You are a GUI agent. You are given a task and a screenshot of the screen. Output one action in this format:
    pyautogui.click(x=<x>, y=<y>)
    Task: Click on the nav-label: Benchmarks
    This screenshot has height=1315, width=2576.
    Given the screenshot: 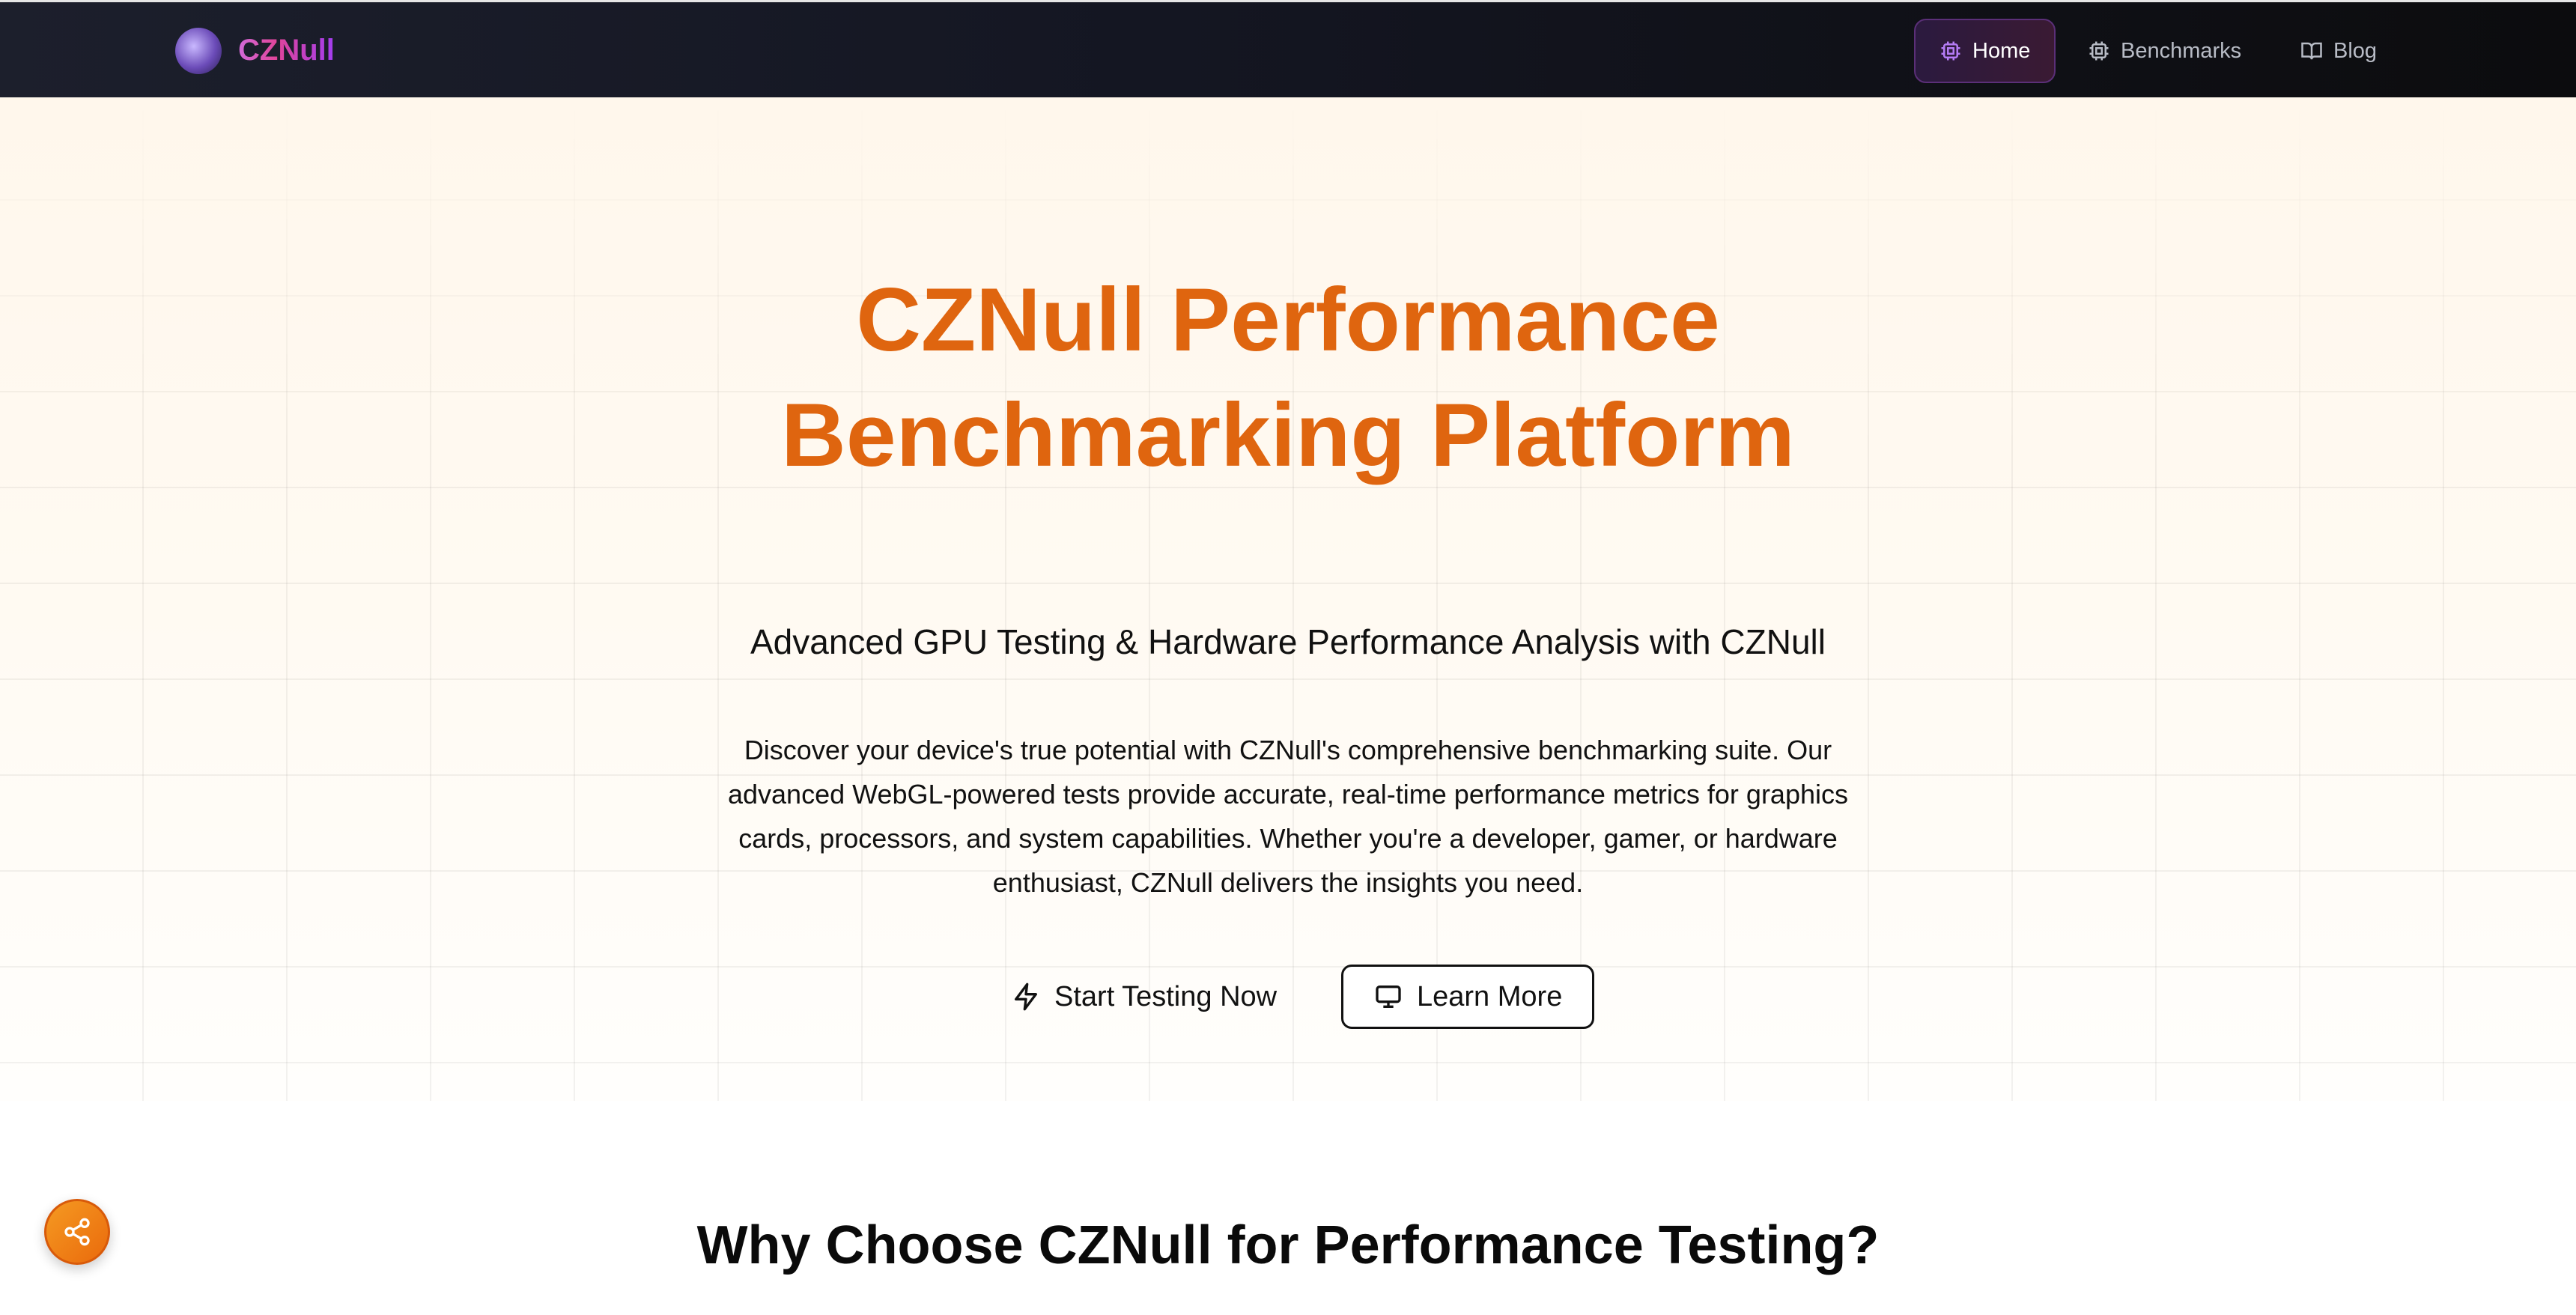 What is the action you would take?
    pyautogui.click(x=2181, y=50)
    